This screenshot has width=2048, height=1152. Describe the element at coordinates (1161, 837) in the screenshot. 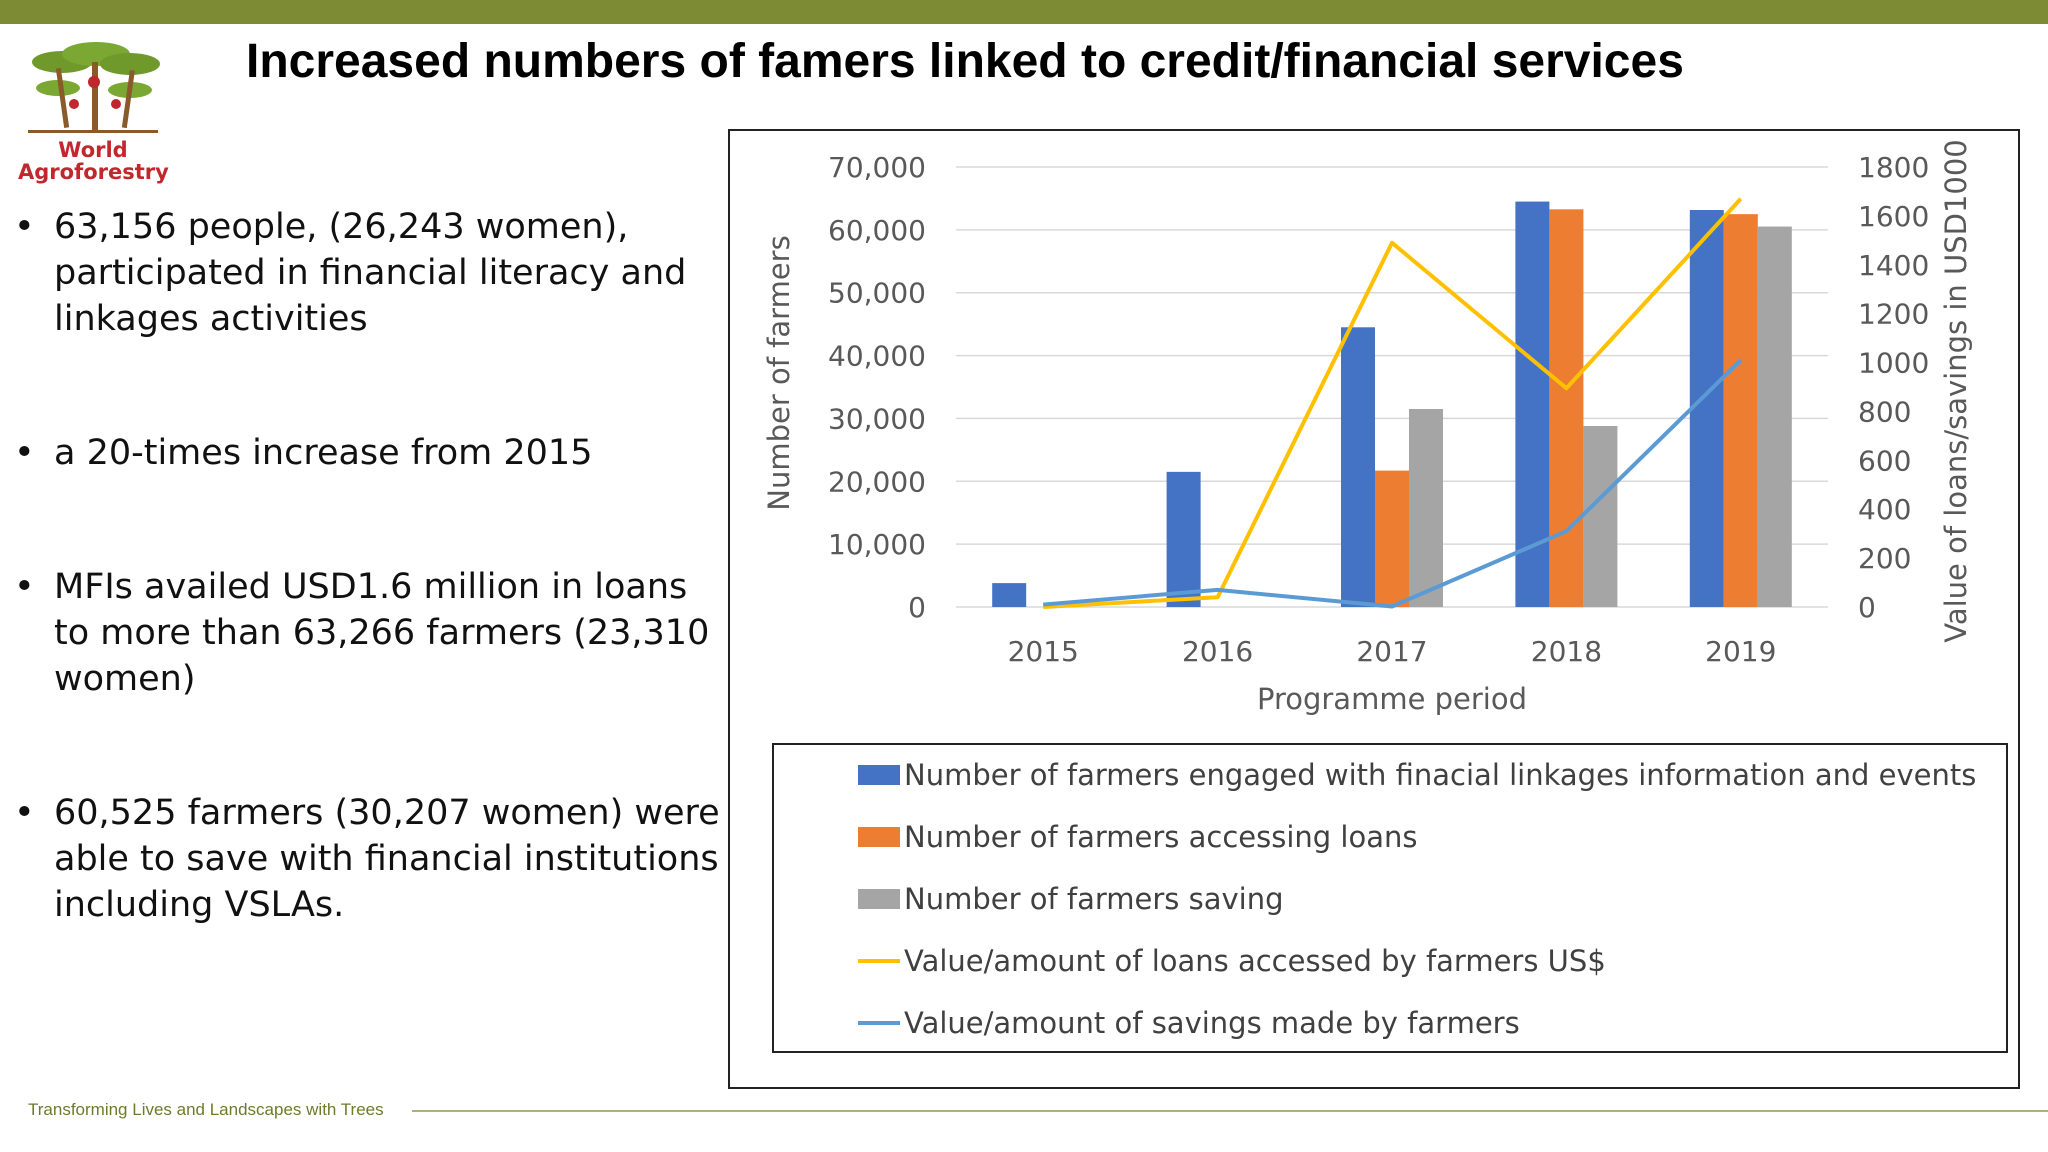

I see `legend-label-loans: Number of farmers accessing loans` at that location.